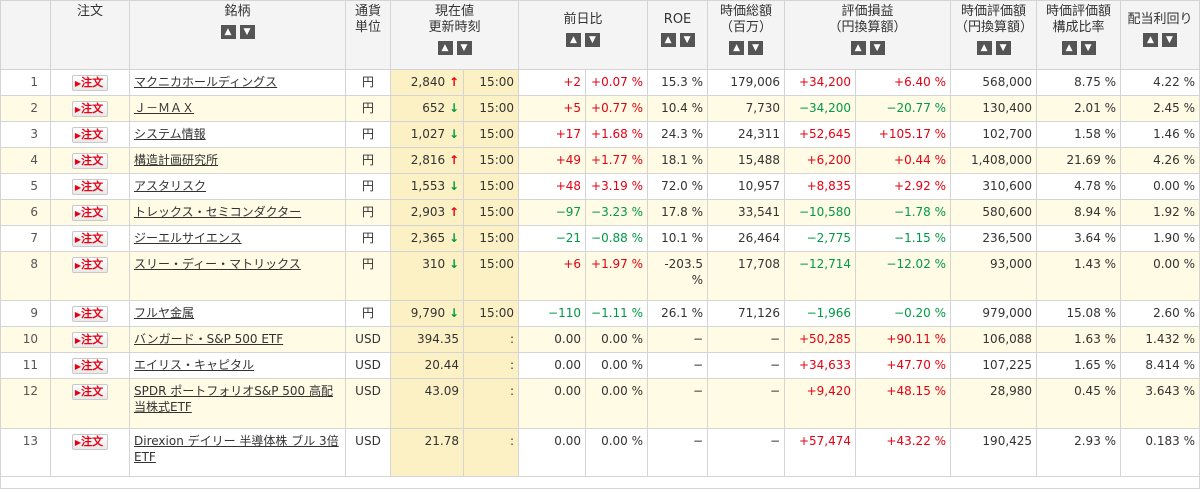  I want to click on stock-name-link: Direxion デイリー 半導体株 ブル 3倍 ETF, so click(236, 449).